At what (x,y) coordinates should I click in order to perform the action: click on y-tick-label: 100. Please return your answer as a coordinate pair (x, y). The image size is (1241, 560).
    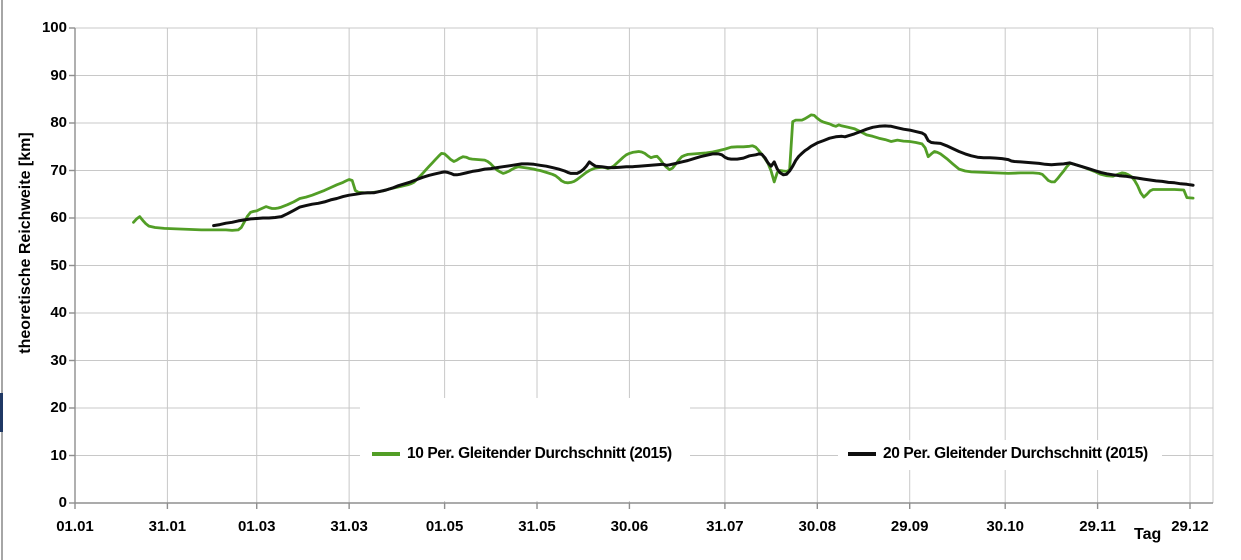
    Looking at the image, I should click on (54, 27).